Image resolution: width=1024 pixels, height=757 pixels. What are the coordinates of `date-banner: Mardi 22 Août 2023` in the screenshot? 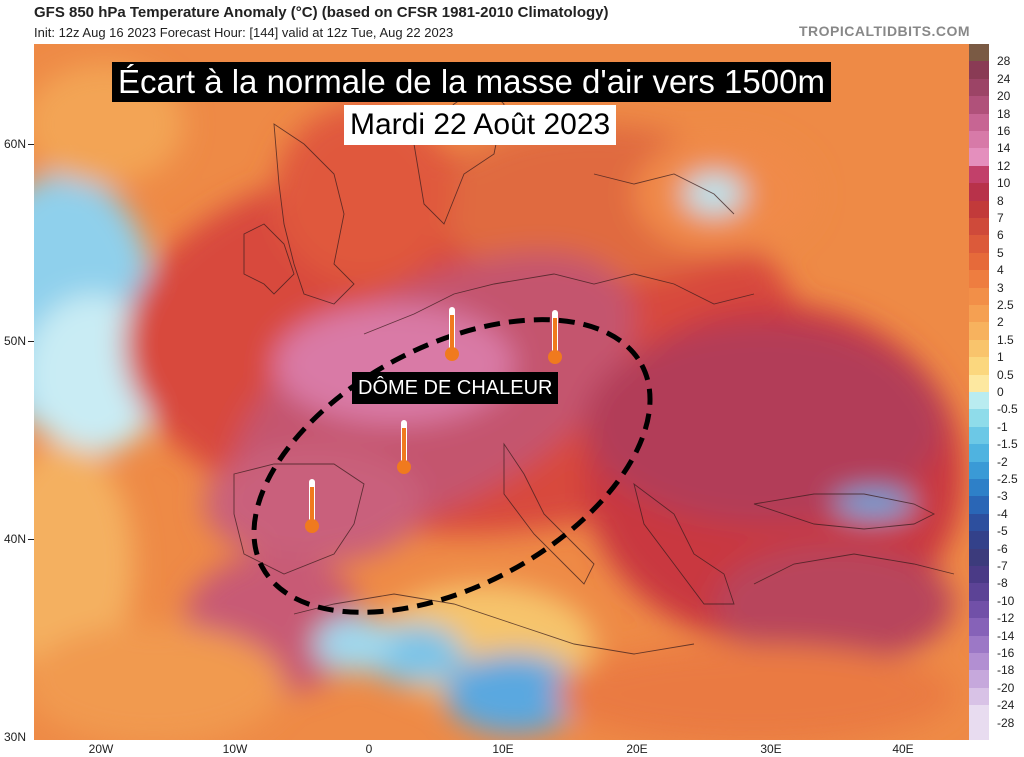 It's located at (480, 125).